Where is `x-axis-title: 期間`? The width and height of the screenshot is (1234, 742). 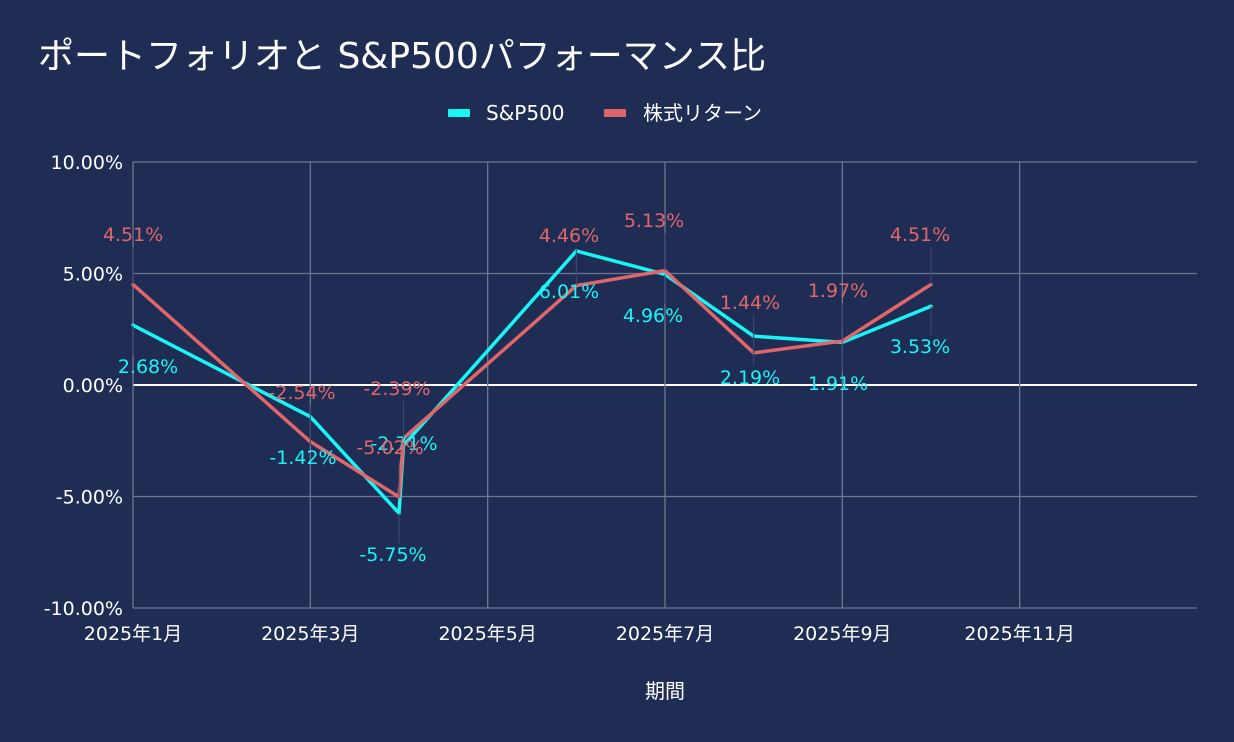
x-axis-title: 期間 is located at coordinates (665, 691).